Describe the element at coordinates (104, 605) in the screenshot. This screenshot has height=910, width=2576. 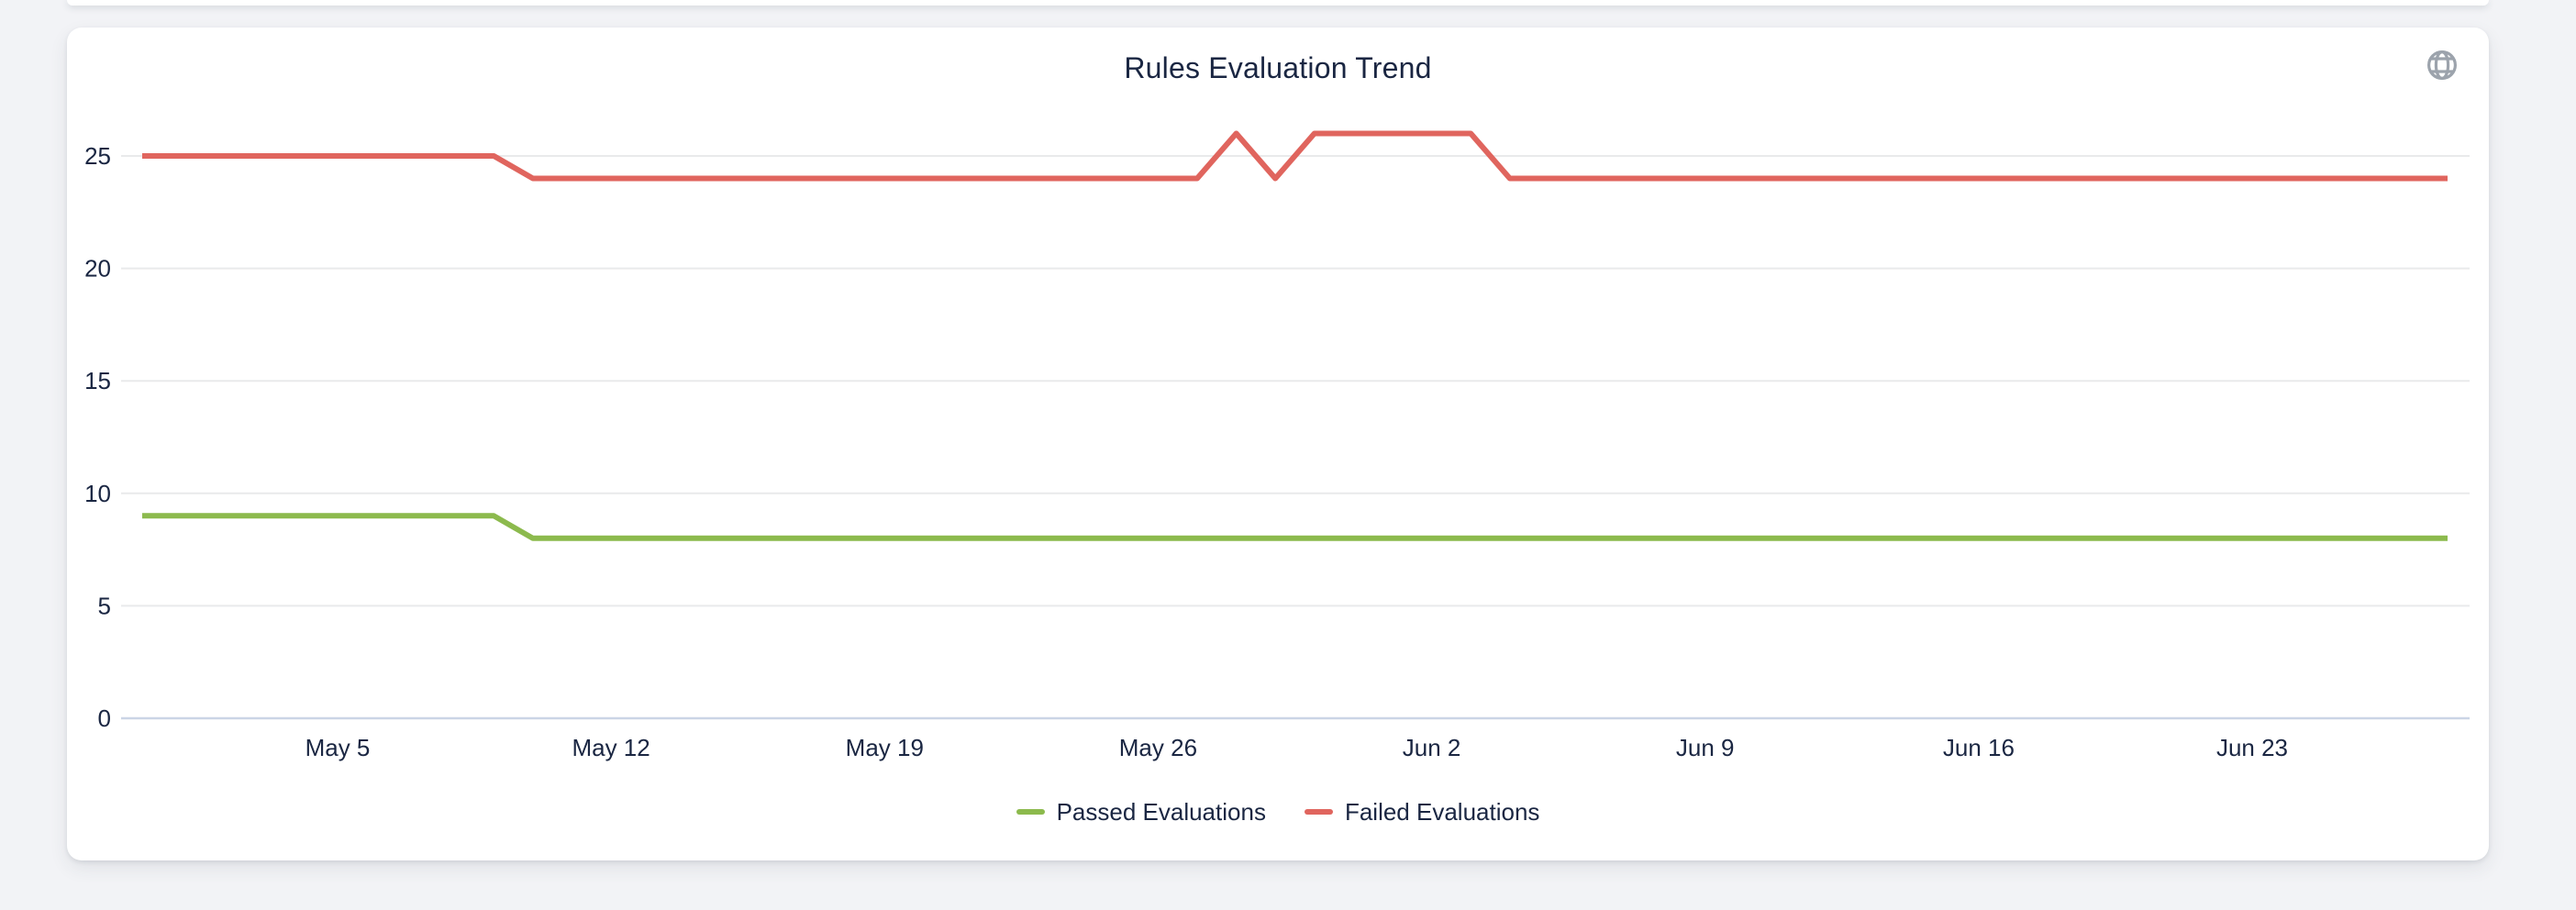
I see `svg-text: 5` at that location.